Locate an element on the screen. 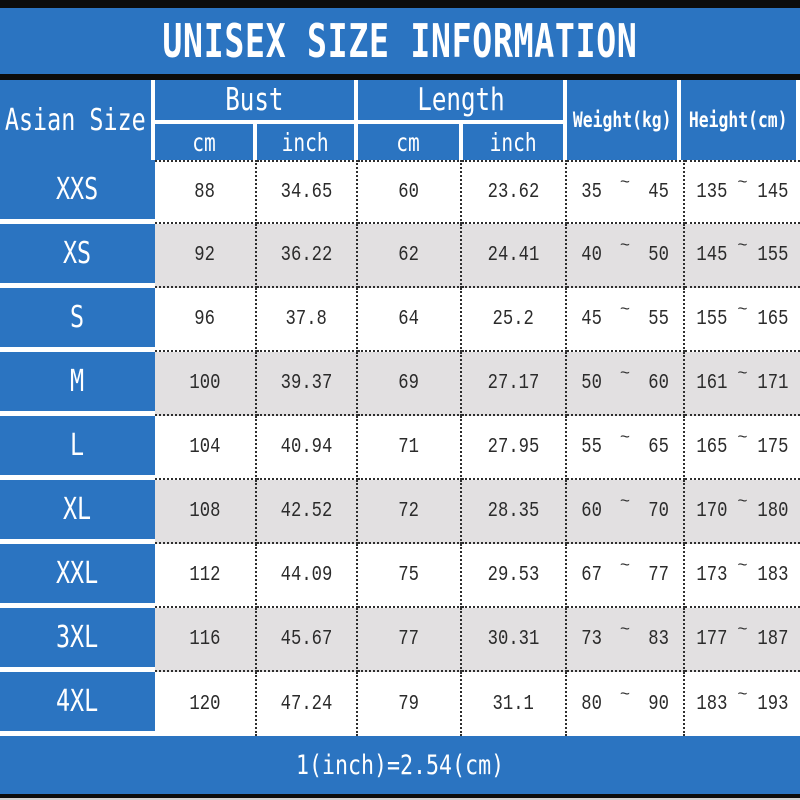 The image size is (800, 800). table-row: XXS 88 34.65 60 23.62 35 ~ 45 135 ~ is located at coordinates (400, 192).